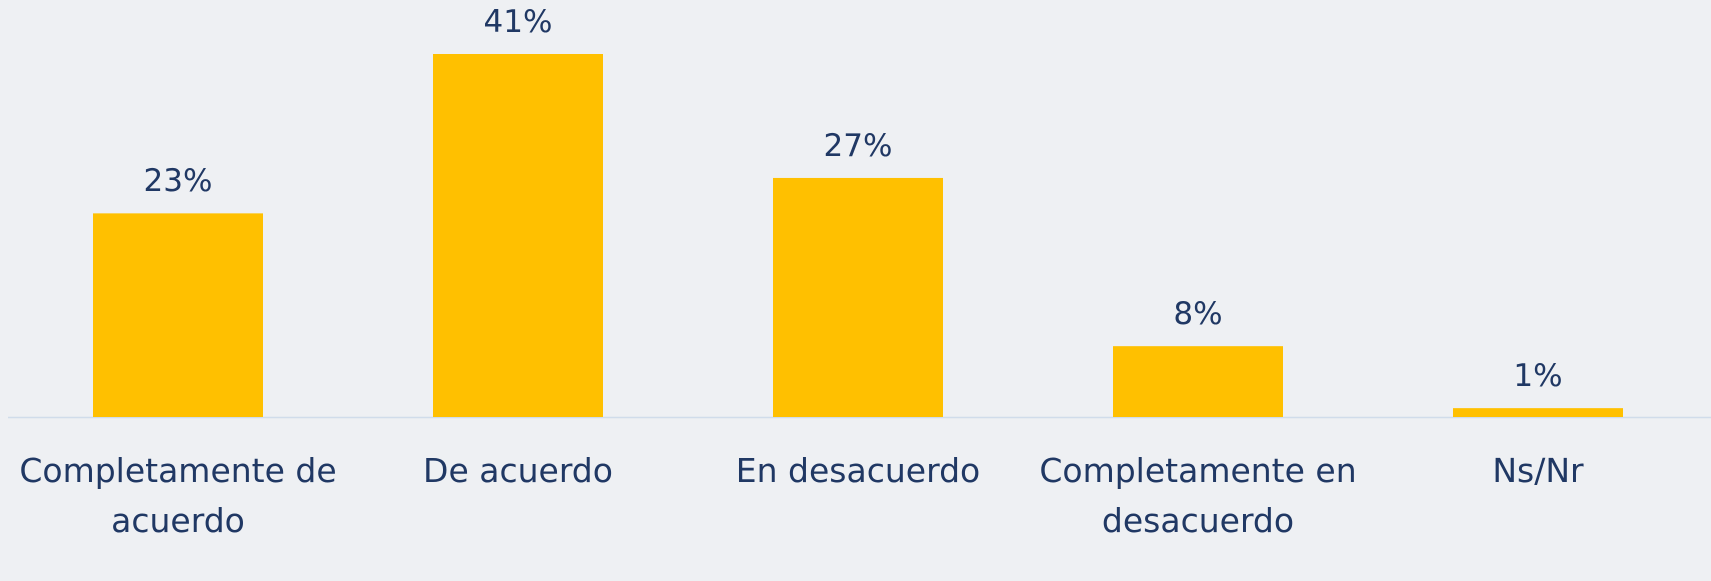 This screenshot has width=1711, height=581. Describe the element at coordinates (1198, 495) in the screenshot. I see `x-tick-label: Completamente en desacuerdo` at that location.